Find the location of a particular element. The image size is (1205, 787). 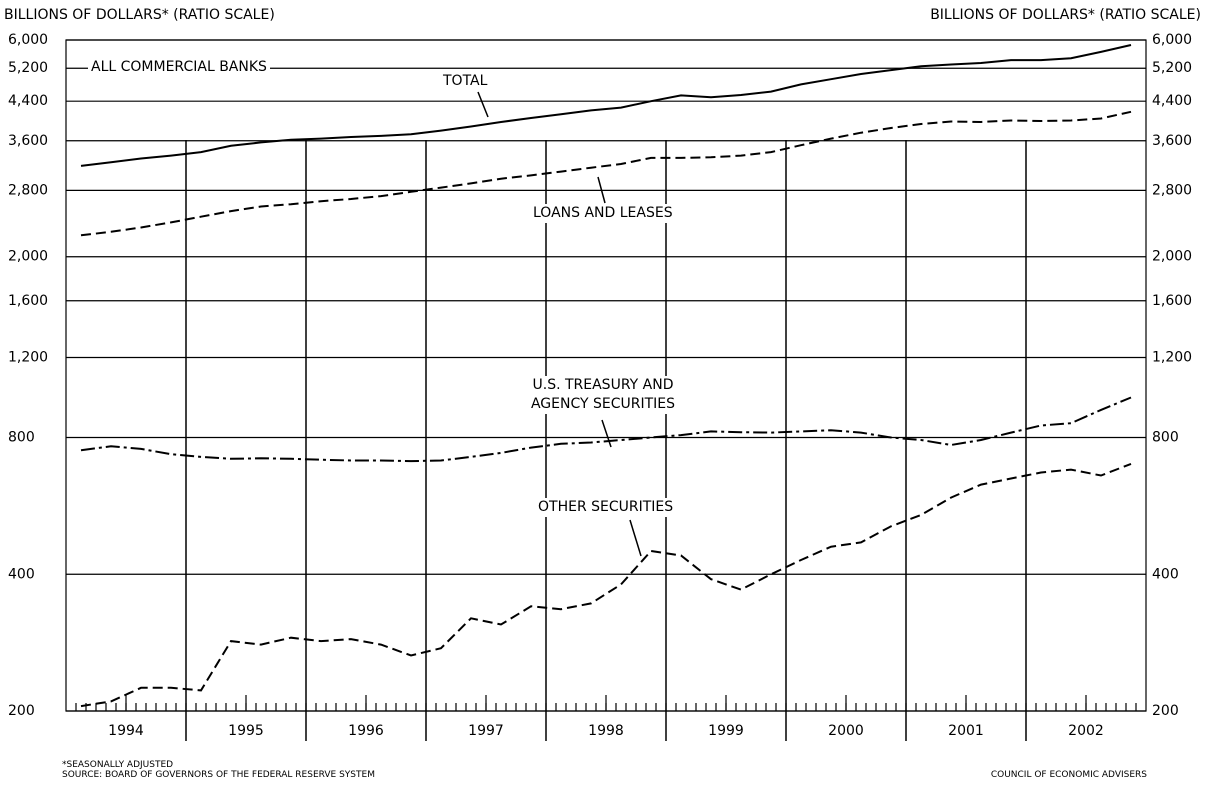

y-tick-label: 200 is located at coordinates (21, 711).